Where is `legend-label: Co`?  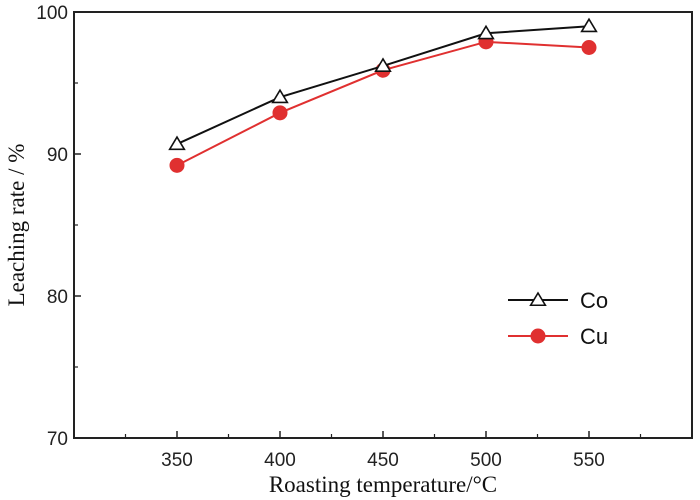 legend-label: Co is located at coordinates (594, 300).